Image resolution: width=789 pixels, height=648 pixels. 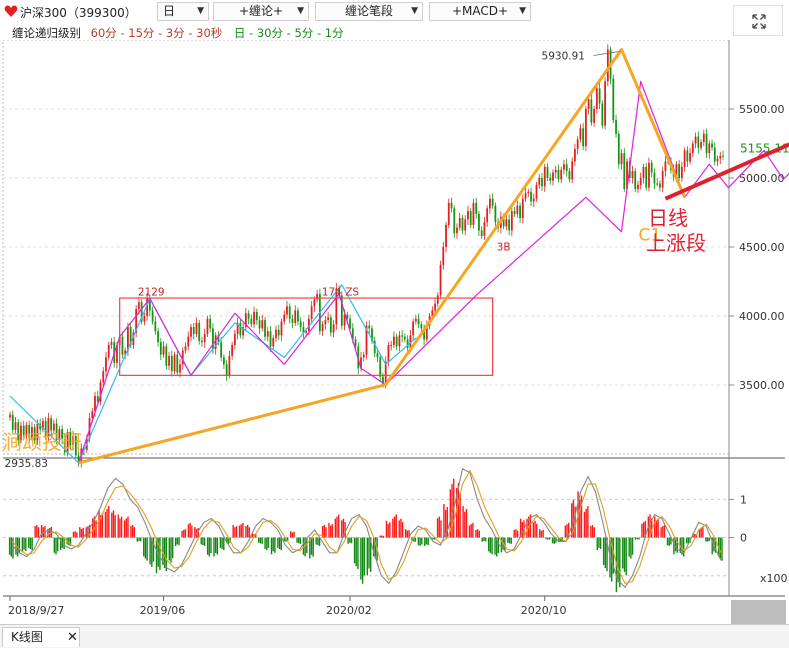 What do you see at coordinates (288, 33) in the screenshot?
I see `level-legend-days: 日 - 30分 - 5分 - 1分` at bounding box center [288, 33].